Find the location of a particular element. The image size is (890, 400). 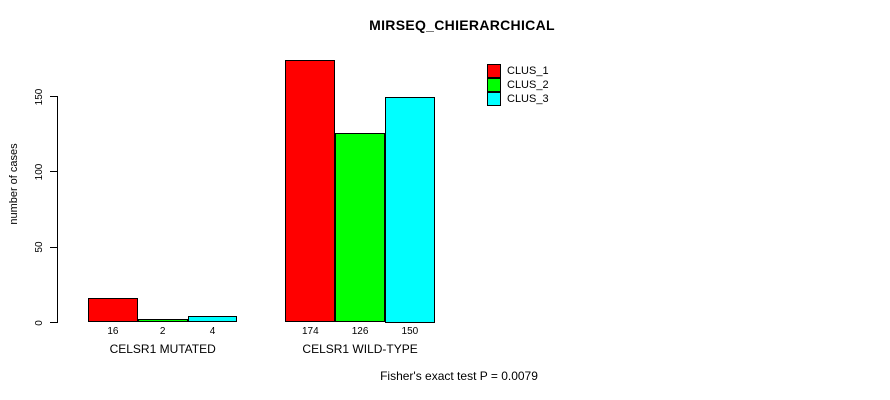

bar-value-label: 2 is located at coordinates (162, 331).